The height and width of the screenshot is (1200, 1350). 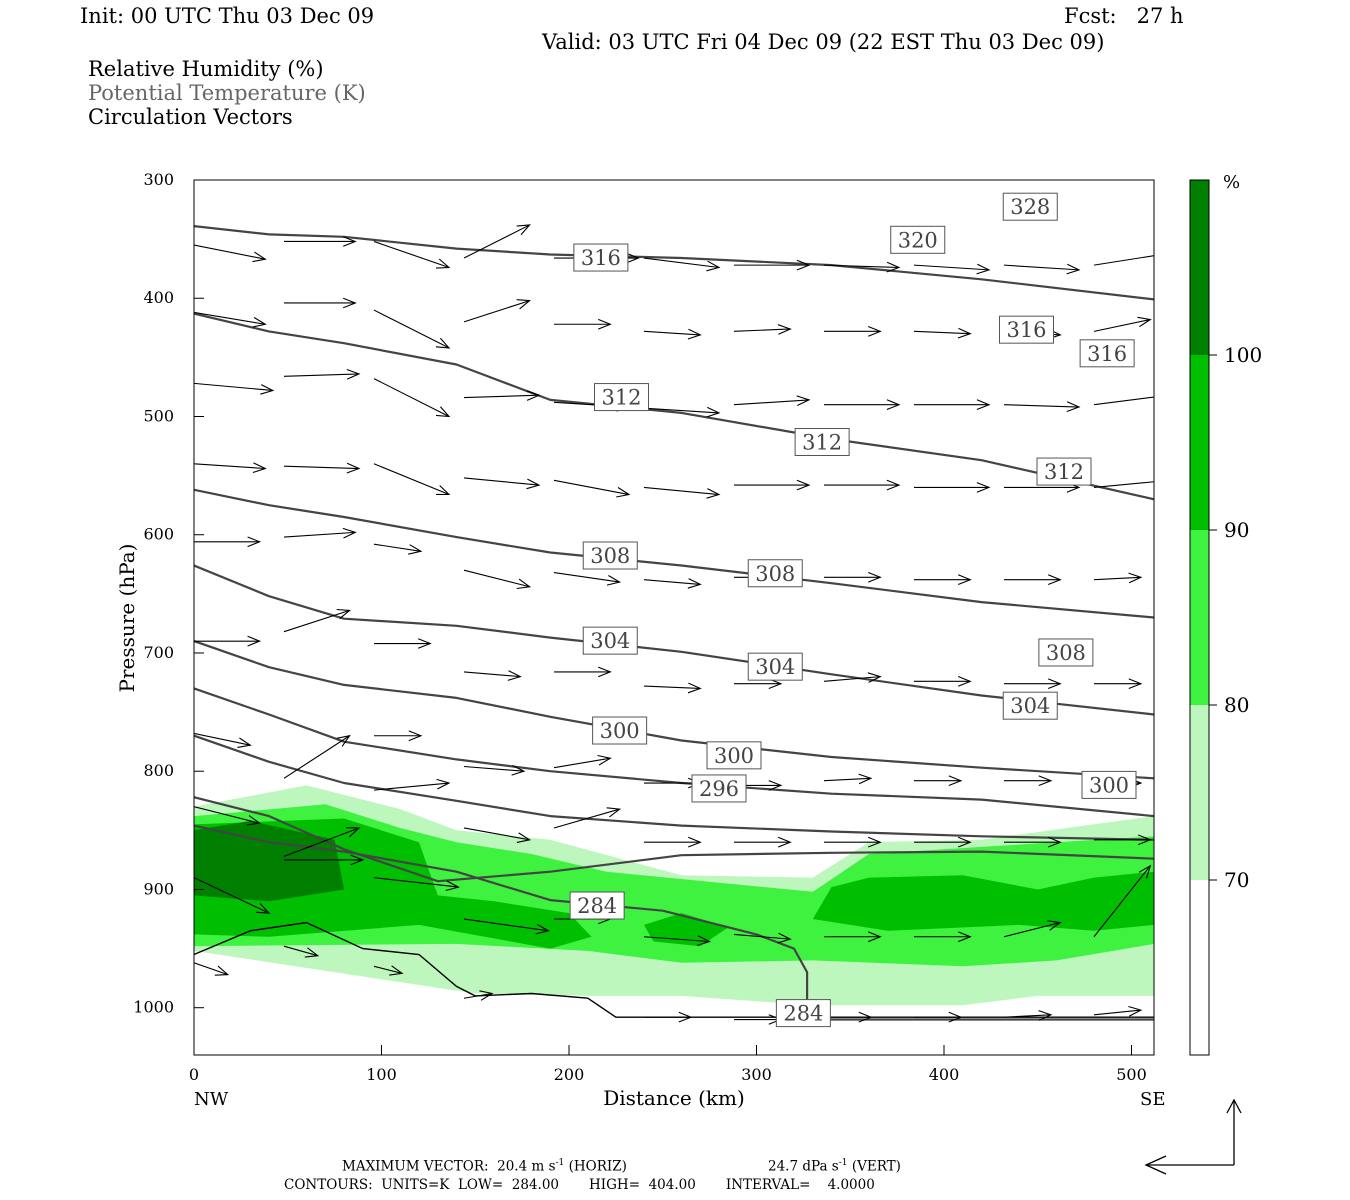 What do you see at coordinates (620, 731) in the screenshot?
I see `contour-label-text: 300` at bounding box center [620, 731].